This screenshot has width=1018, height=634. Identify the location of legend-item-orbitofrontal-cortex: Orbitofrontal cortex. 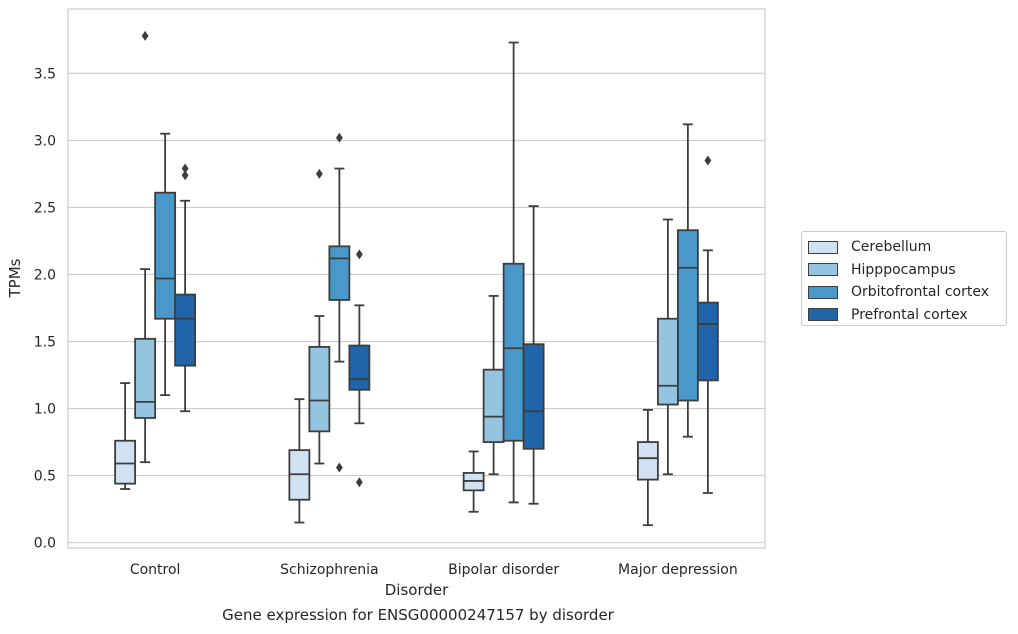
(907, 292).